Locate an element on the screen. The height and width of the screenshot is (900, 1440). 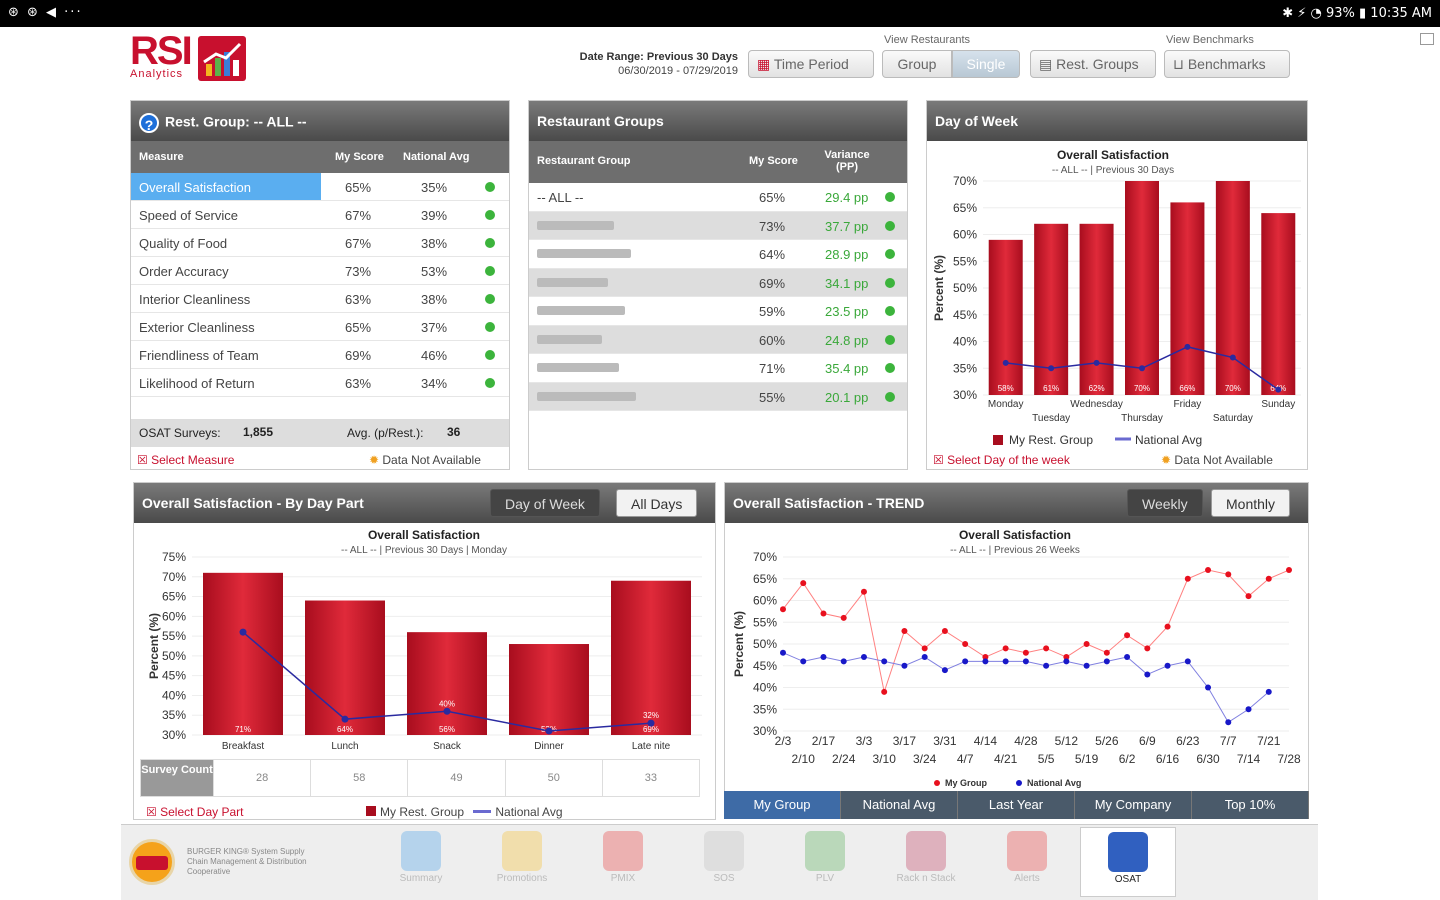
dock-item-summary: Summary is located at coordinates (421, 862).